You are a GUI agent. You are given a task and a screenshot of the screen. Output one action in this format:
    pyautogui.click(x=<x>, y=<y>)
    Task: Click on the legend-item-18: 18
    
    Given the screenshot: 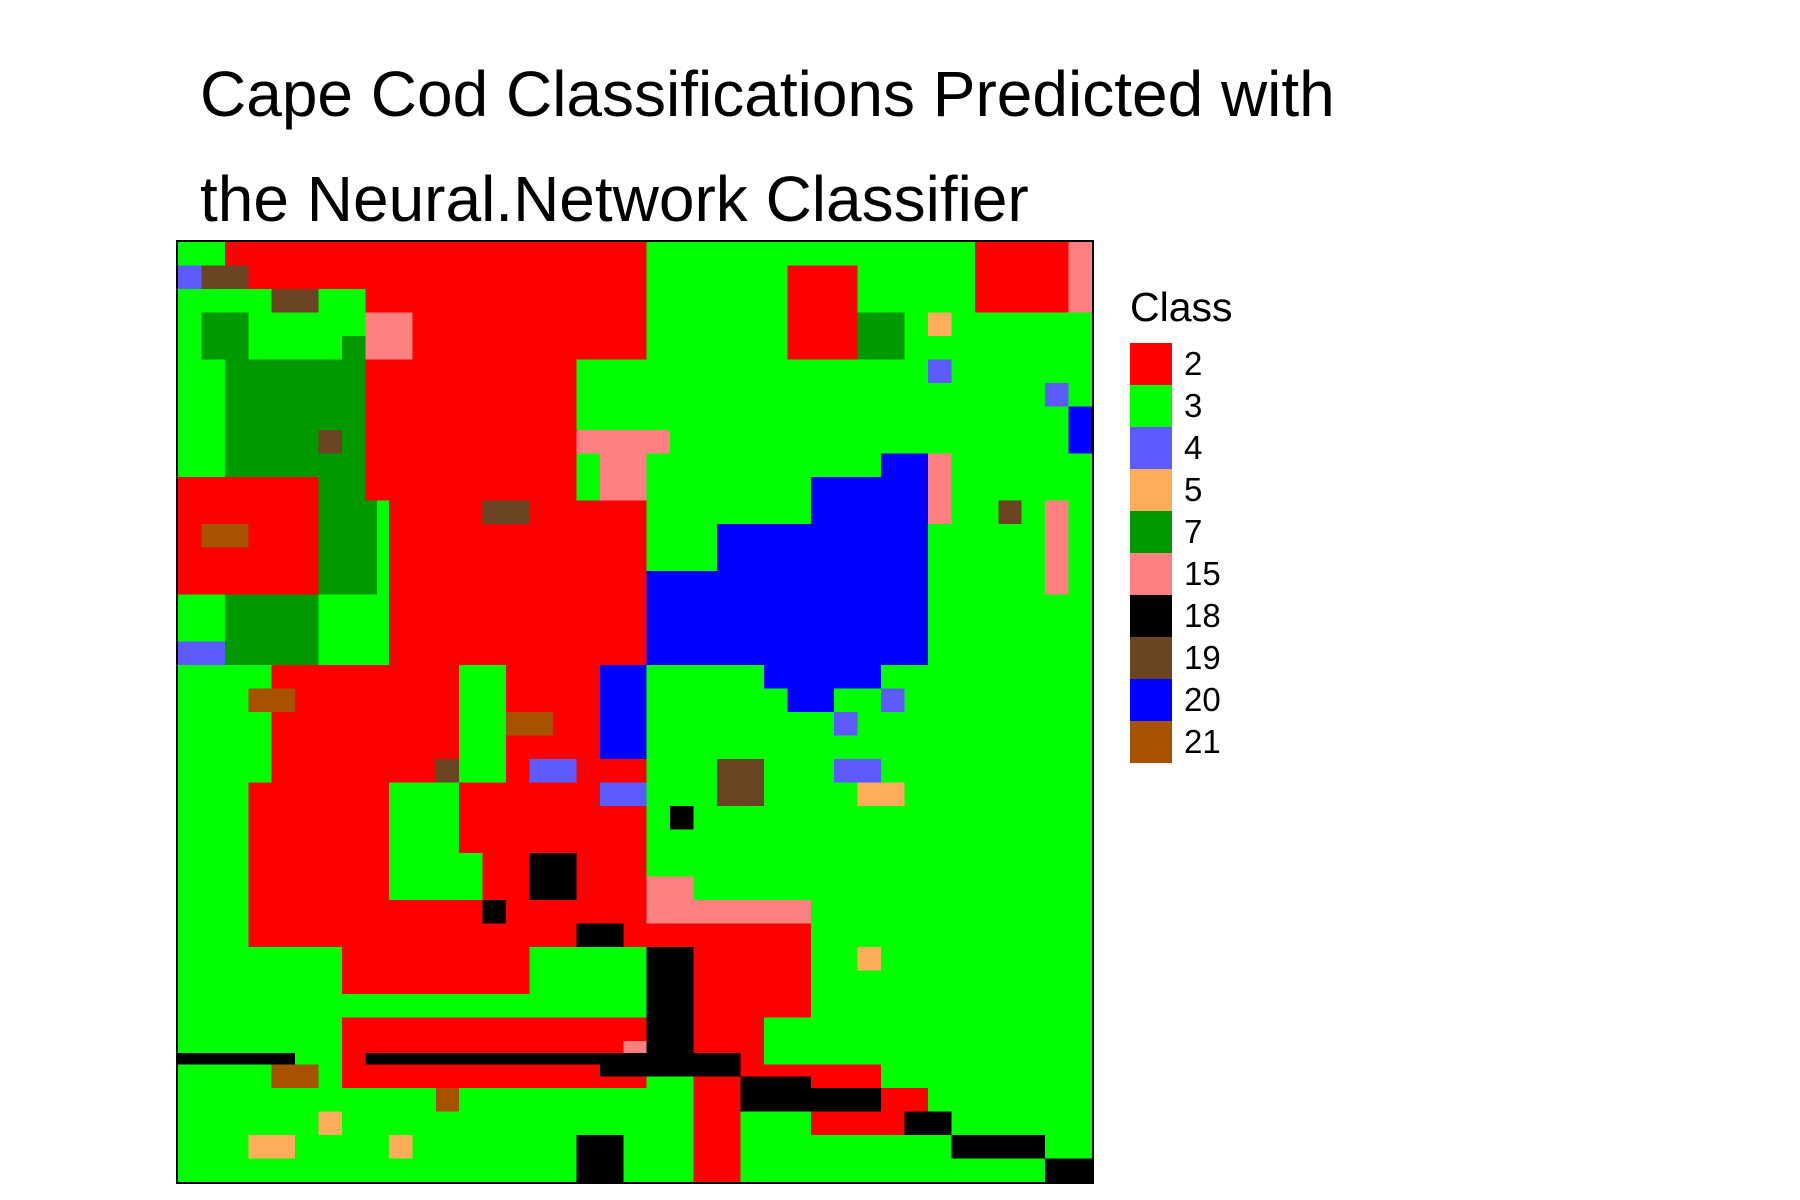 What is the action you would take?
    pyautogui.click(x=1181, y=616)
    